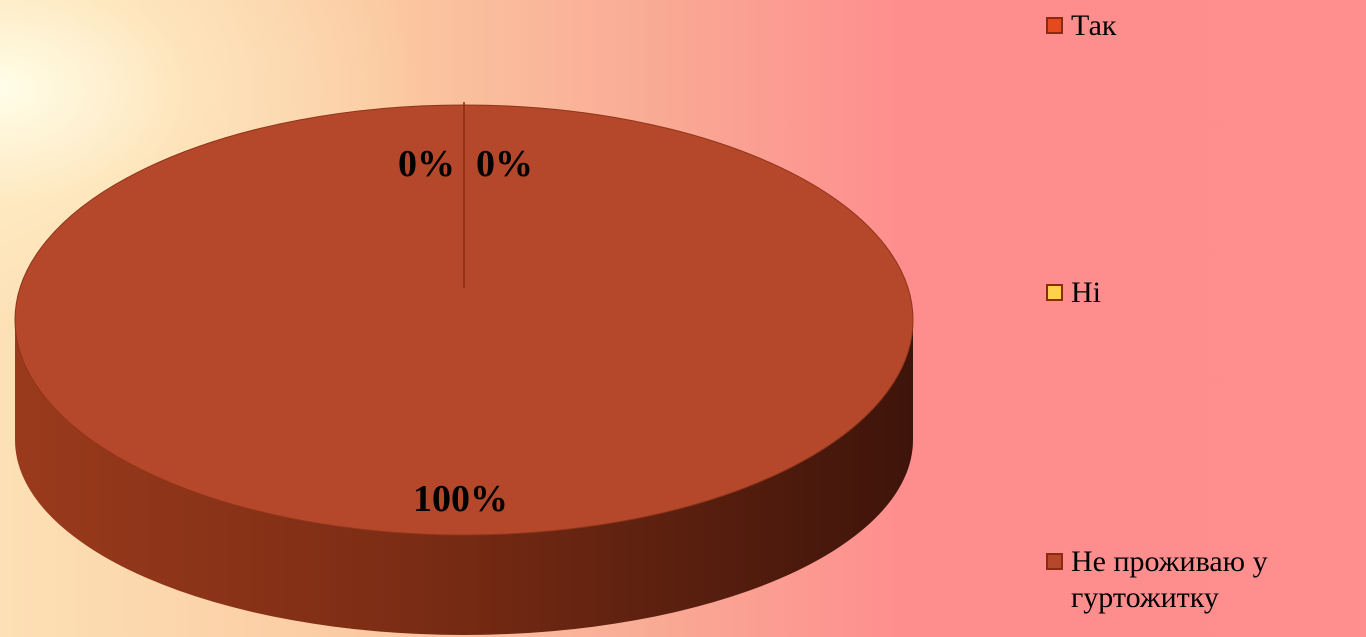 The image size is (1366, 637). What do you see at coordinates (1086, 292) in the screenshot?
I see `legend-label-ni: Ні` at bounding box center [1086, 292].